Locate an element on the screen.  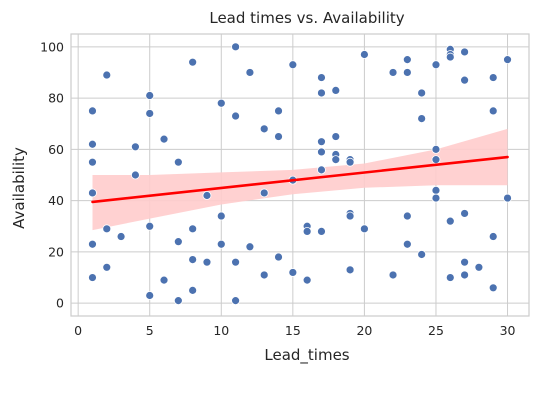
x-tick-label-0: 0 is located at coordinates (78, 330).